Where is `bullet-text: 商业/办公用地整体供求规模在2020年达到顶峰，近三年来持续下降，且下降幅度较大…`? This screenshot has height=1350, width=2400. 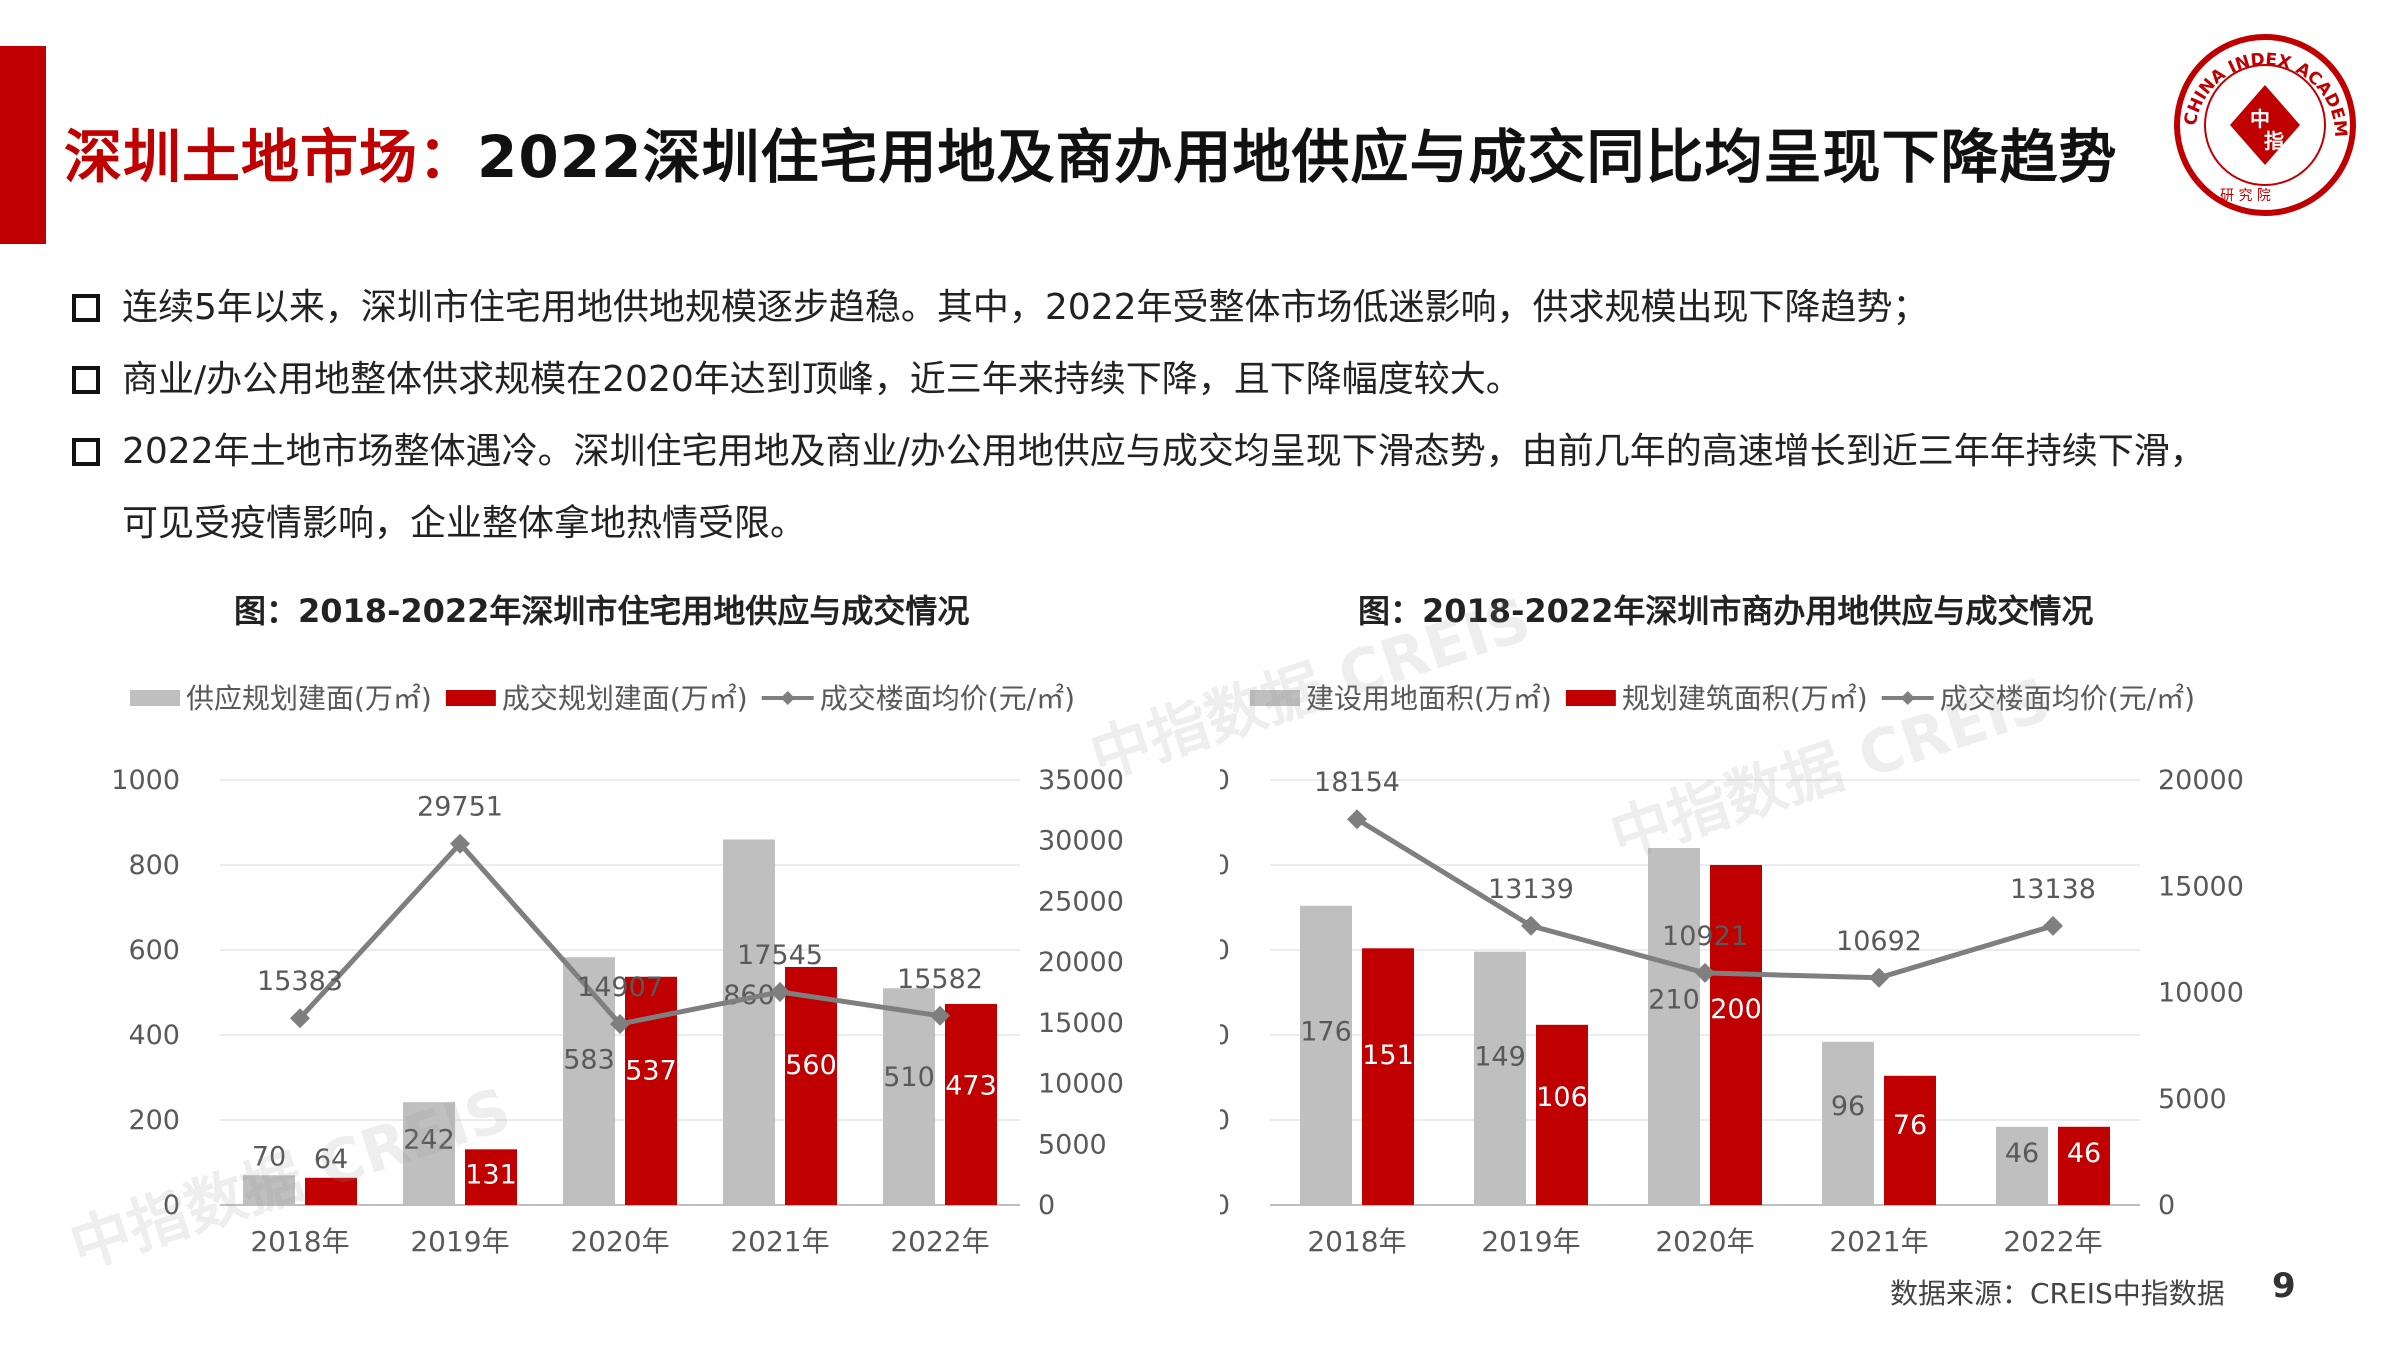
bullet-text: 商业/办公用地整体供求规模在2020年达到顶峰，近三年来持续下降，且下降幅度较大… is located at coordinates (822, 379).